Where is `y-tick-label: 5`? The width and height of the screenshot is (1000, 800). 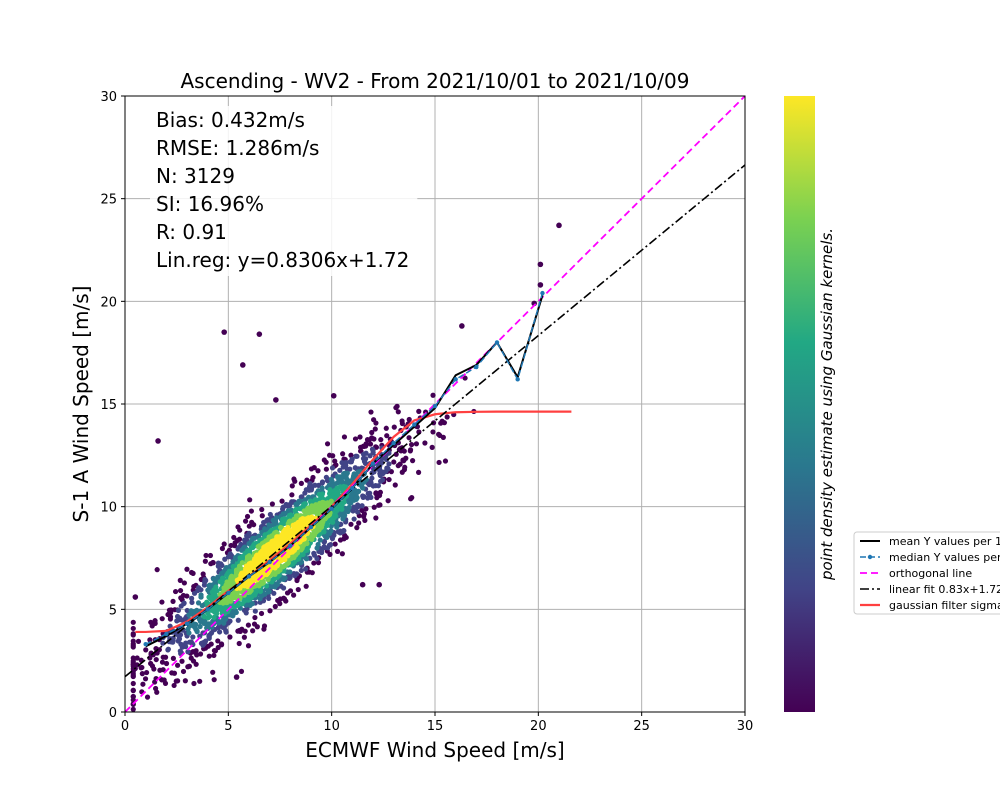
y-tick-label: 5 is located at coordinates (113, 610).